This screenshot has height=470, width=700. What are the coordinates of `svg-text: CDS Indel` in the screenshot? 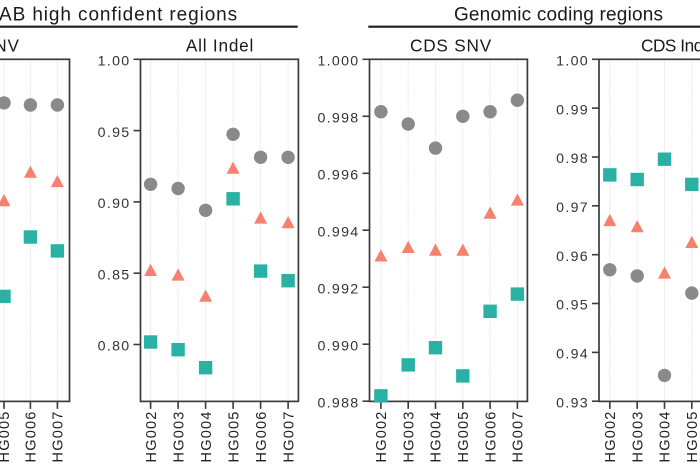 It's located at (670, 46).